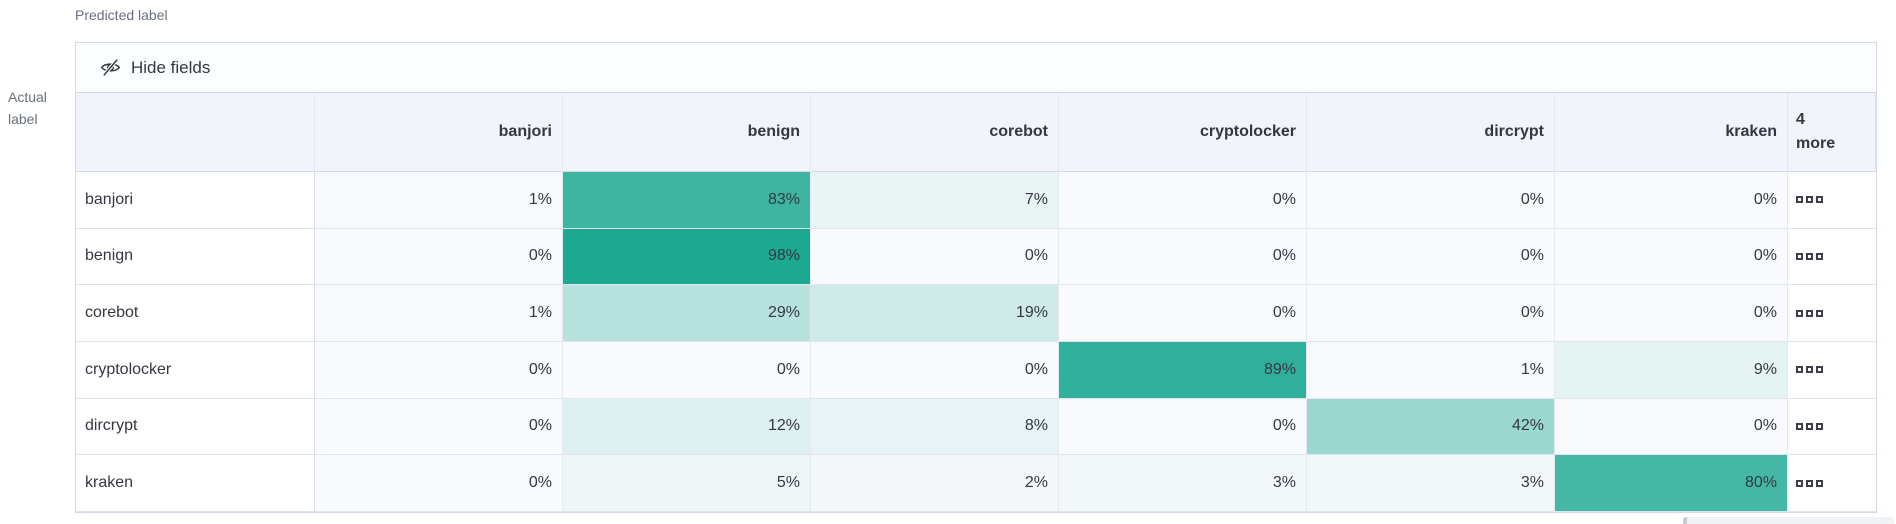  I want to click on row-label-cryptolocker: cryptolocker, so click(195, 370).